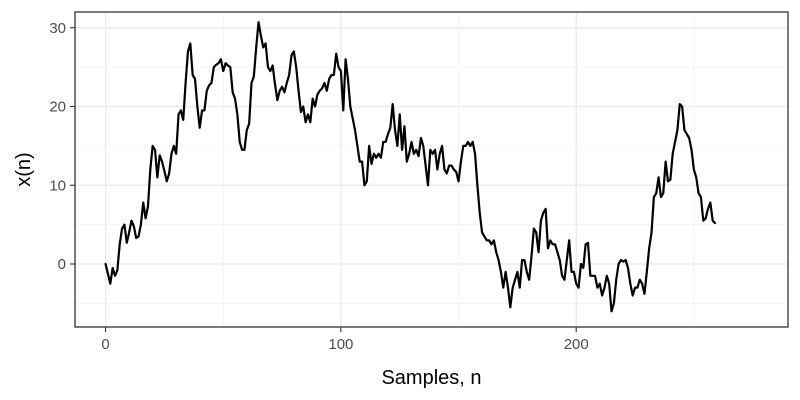 The width and height of the screenshot is (800, 400). Describe the element at coordinates (57, 185) in the screenshot. I see `y-tick-label: 10` at that location.